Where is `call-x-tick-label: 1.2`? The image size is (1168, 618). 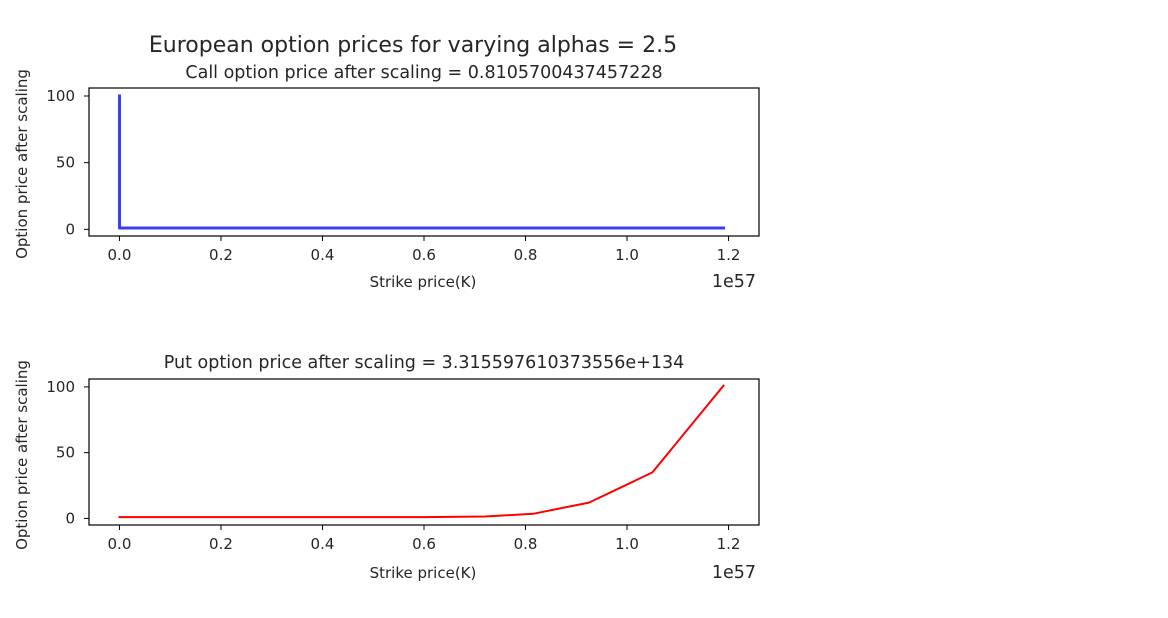 call-x-tick-label: 1.2 is located at coordinates (729, 255).